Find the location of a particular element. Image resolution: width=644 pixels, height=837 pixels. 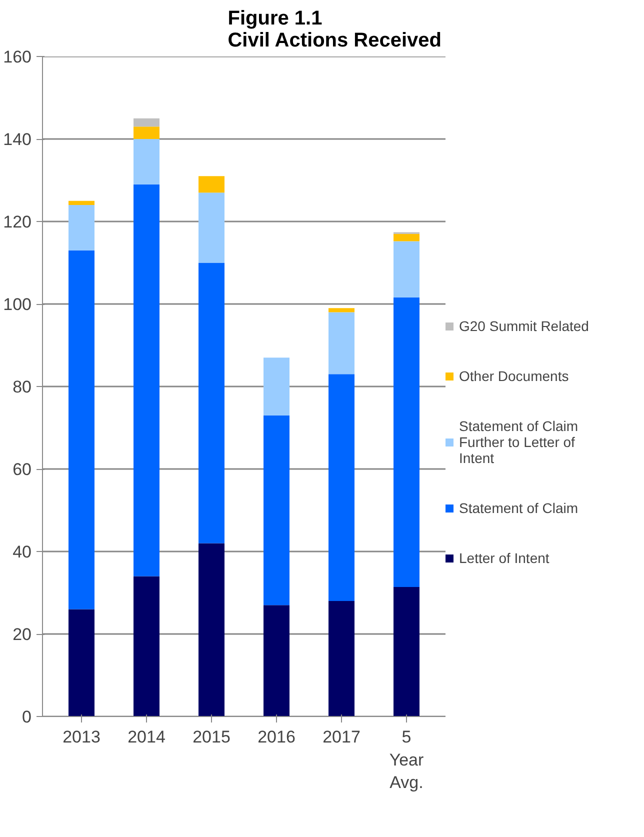

x-tick-label: 2015 is located at coordinates (211, 737).